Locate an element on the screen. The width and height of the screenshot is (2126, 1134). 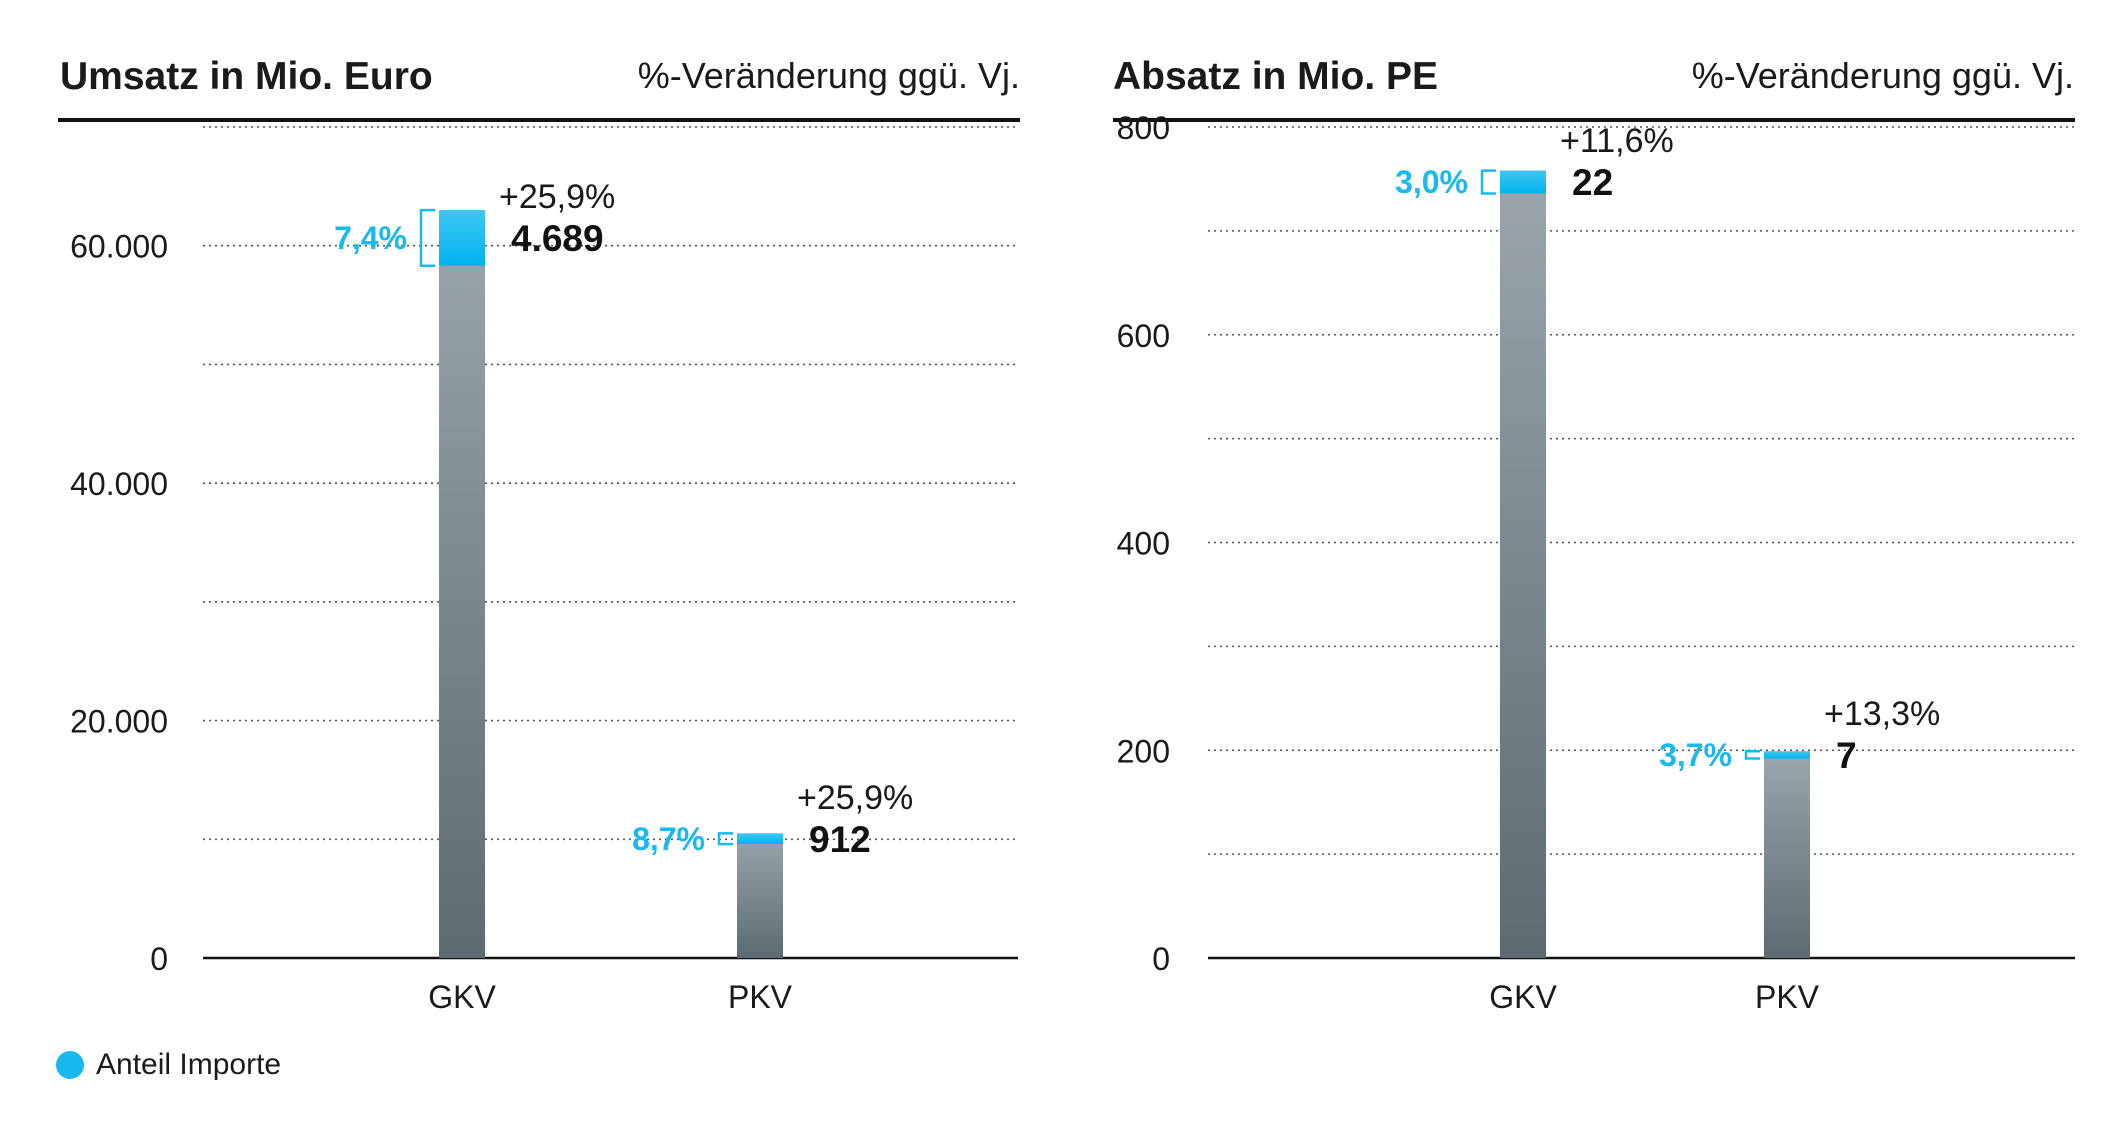
y-tick-label: 400 is located at coordinates (1143, 544).